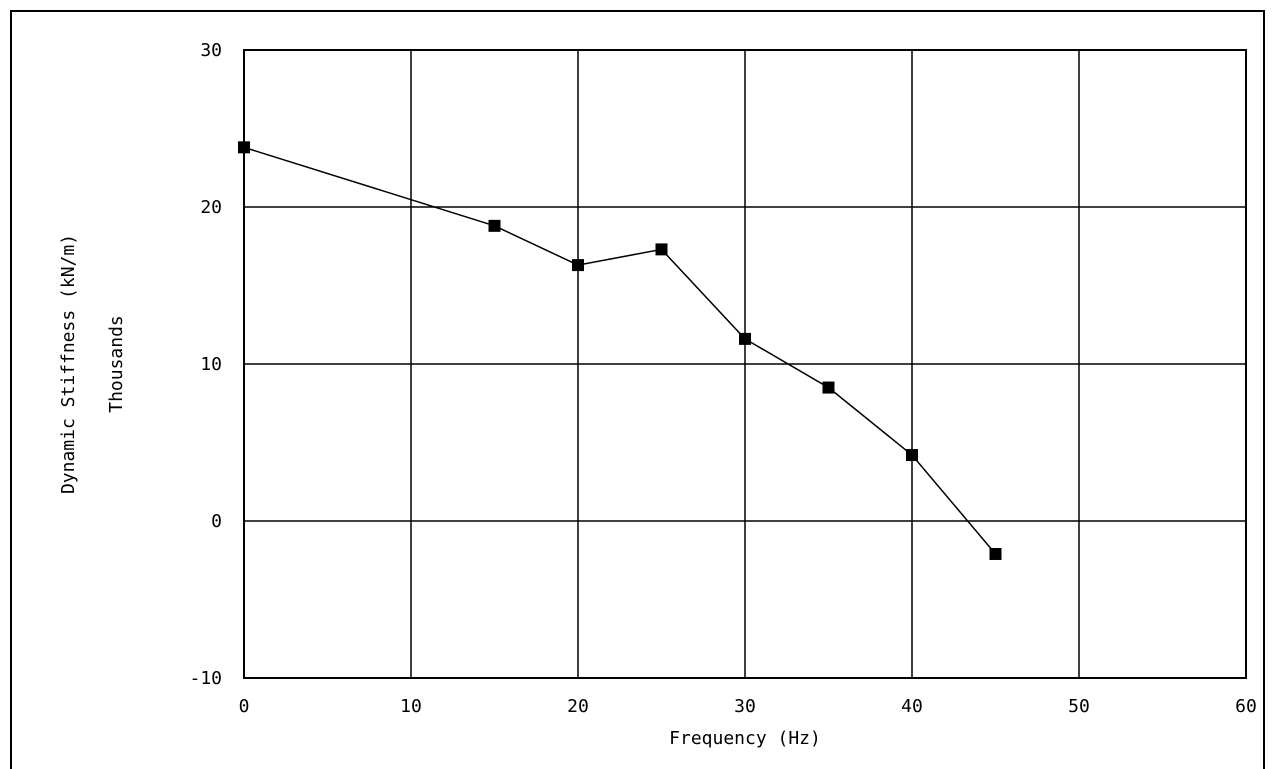  Describe the element at coordinates (745, 738) in the screenshot. I see `x-axis-label: Frequency (Hz)` at that location.